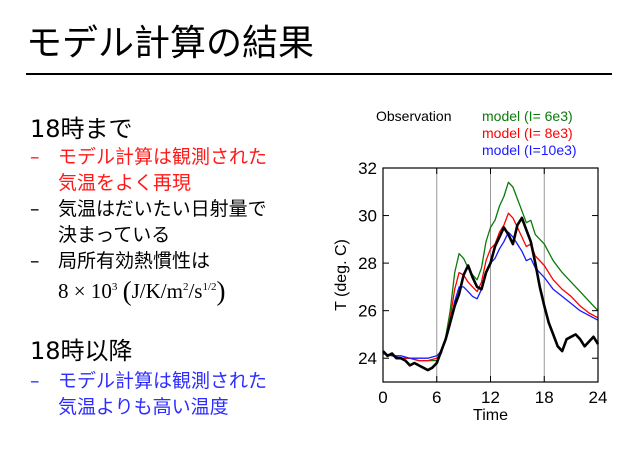 The width and height of the screenshot is (640, 452). I want to click on y-tick-label: 24, so click(367, 358).